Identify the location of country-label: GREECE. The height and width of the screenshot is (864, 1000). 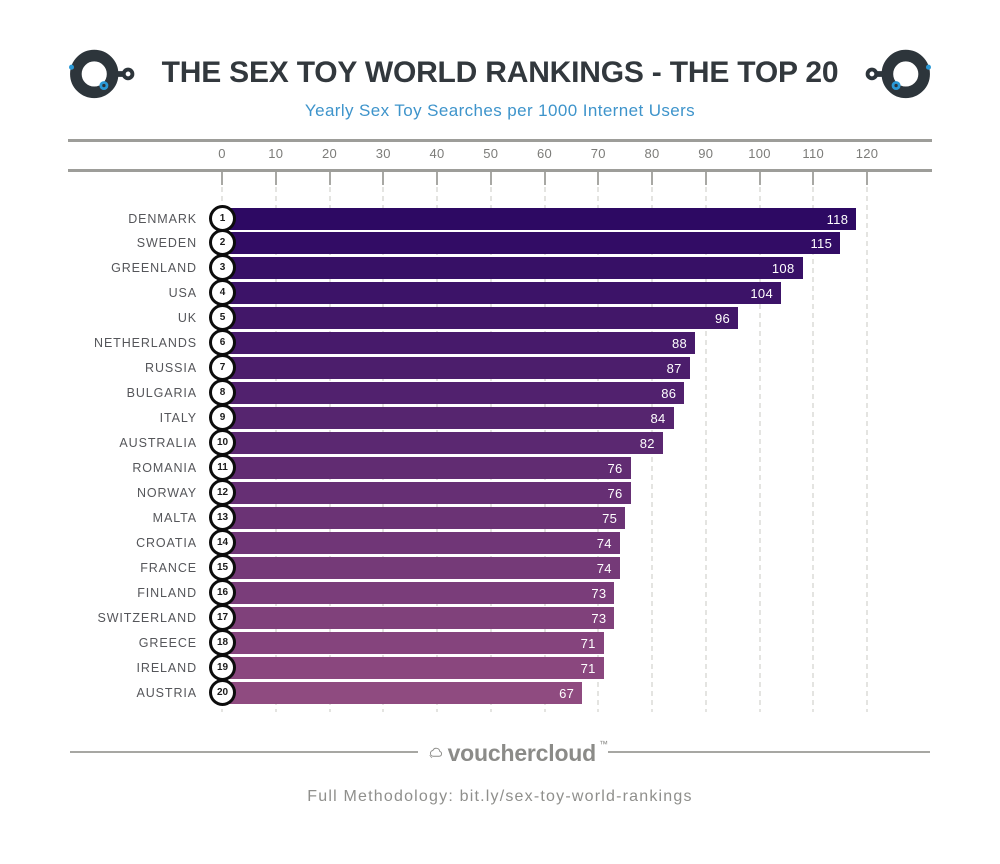
(167, 642).